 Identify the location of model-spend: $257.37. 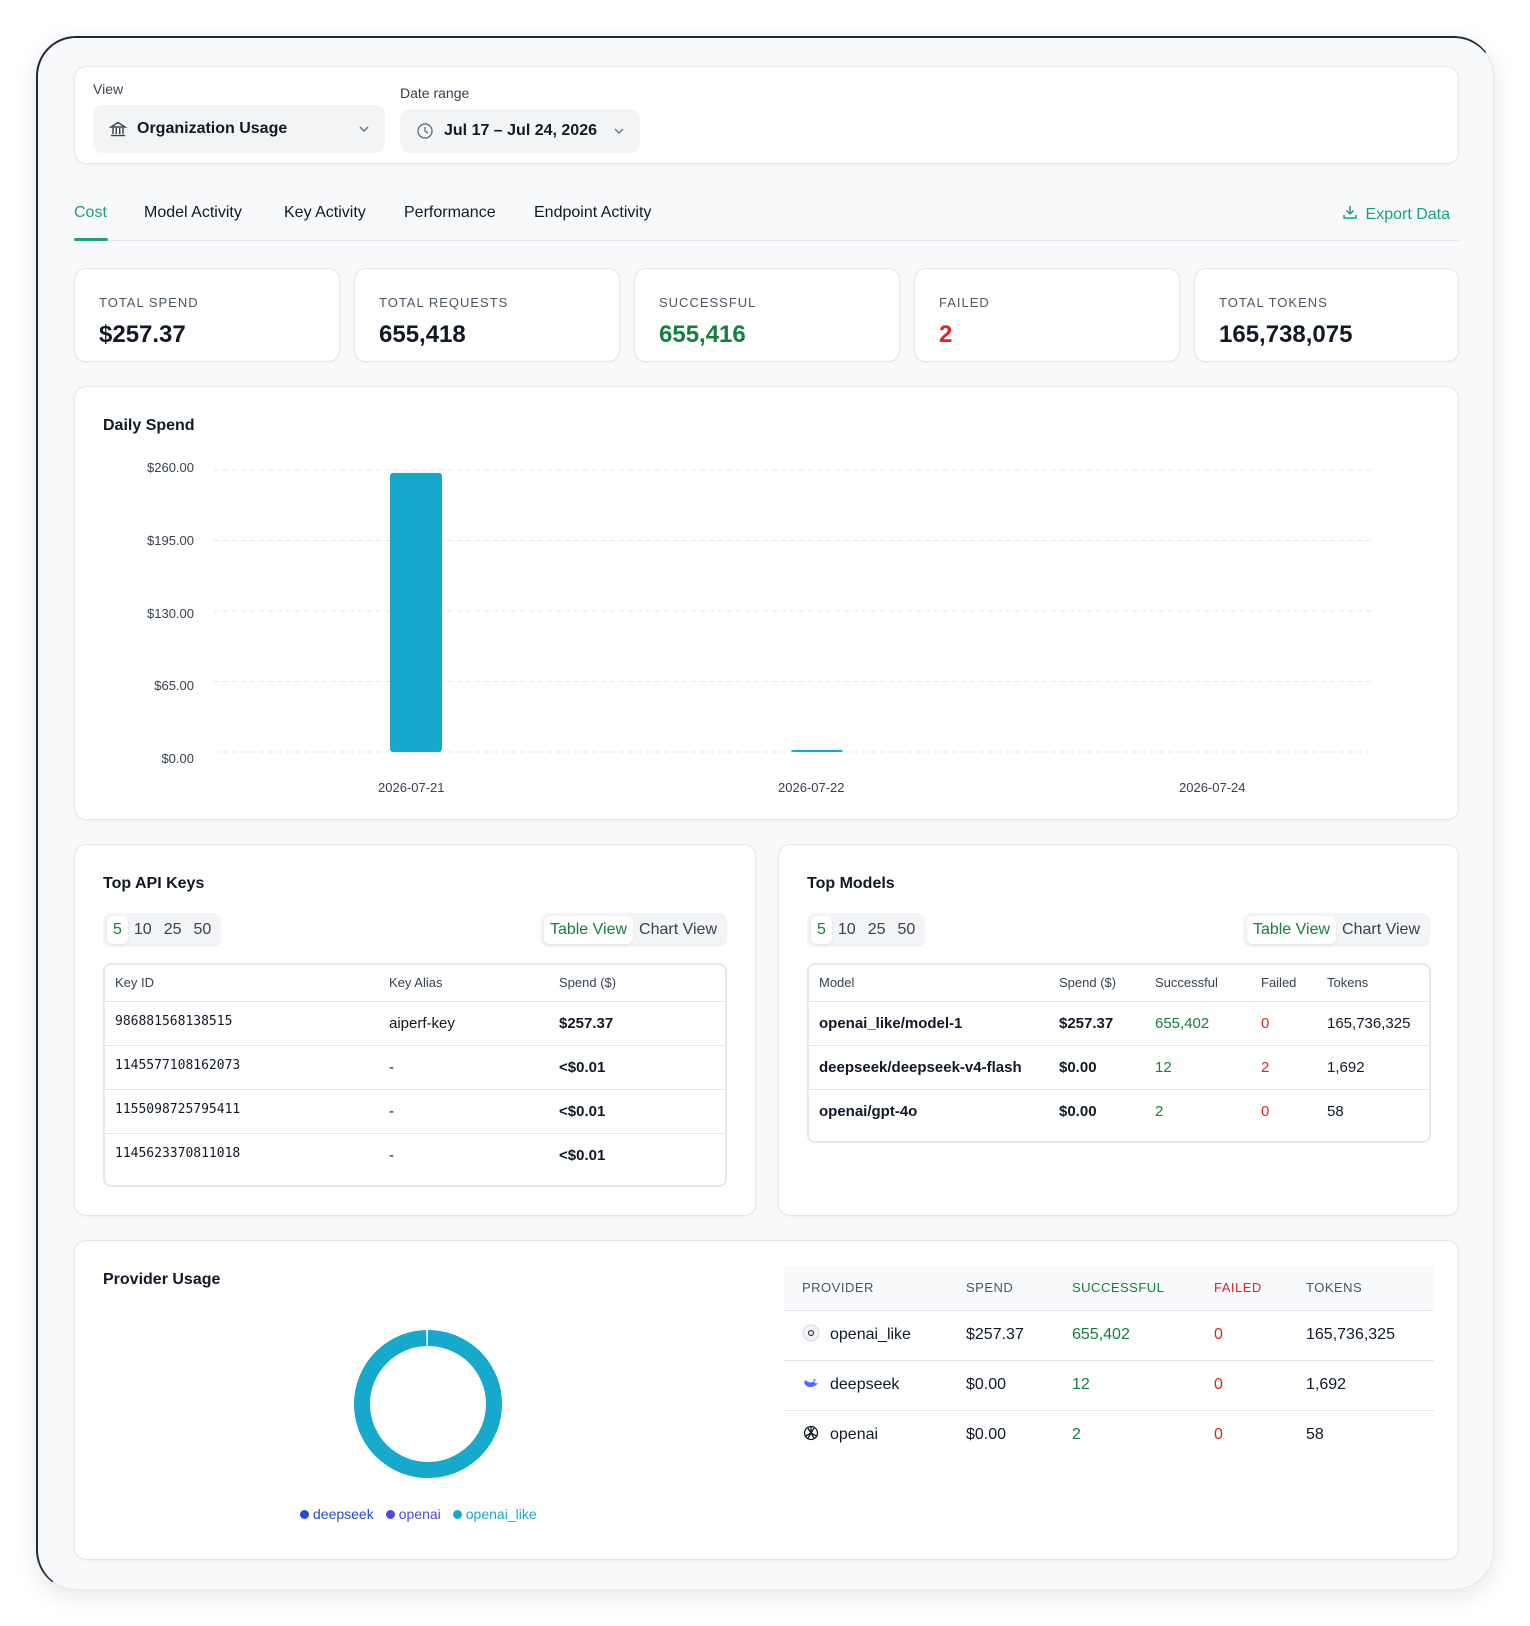
(1097, 1023).